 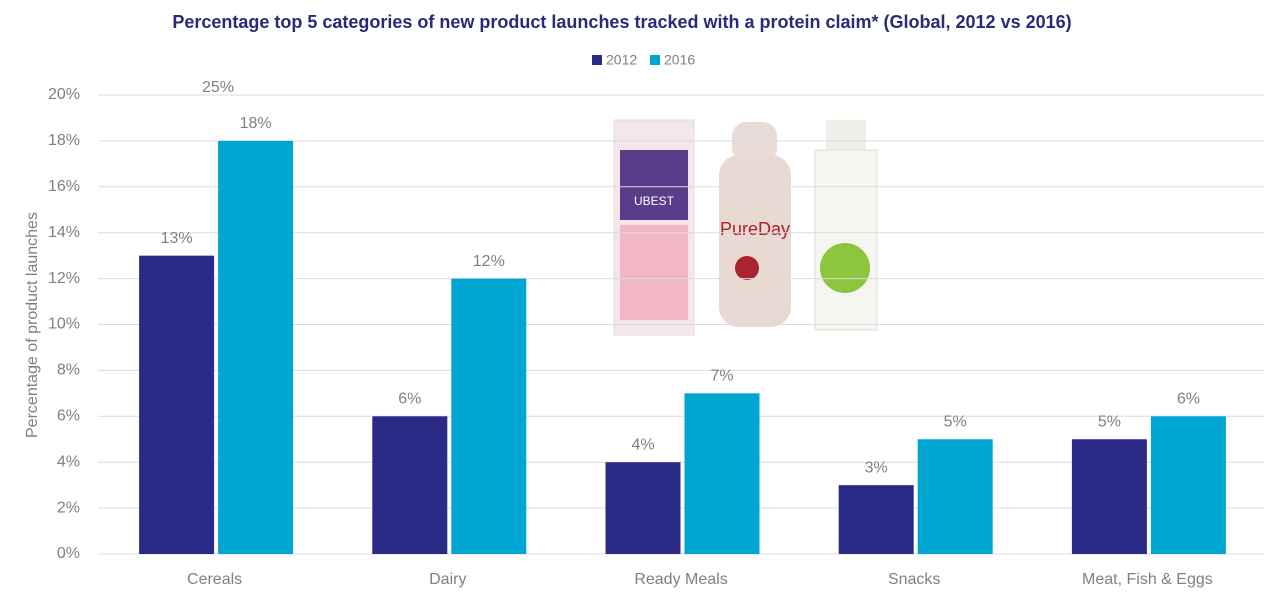 I want to click on y-tick-label: 14%, so click(x=64, y=232).